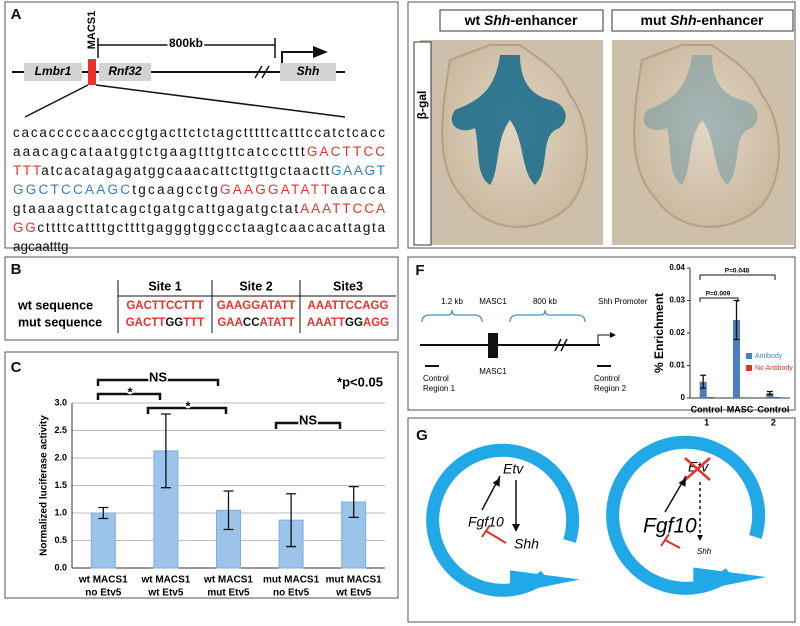  I want to click on text-segment: GG, so click(24, 227).